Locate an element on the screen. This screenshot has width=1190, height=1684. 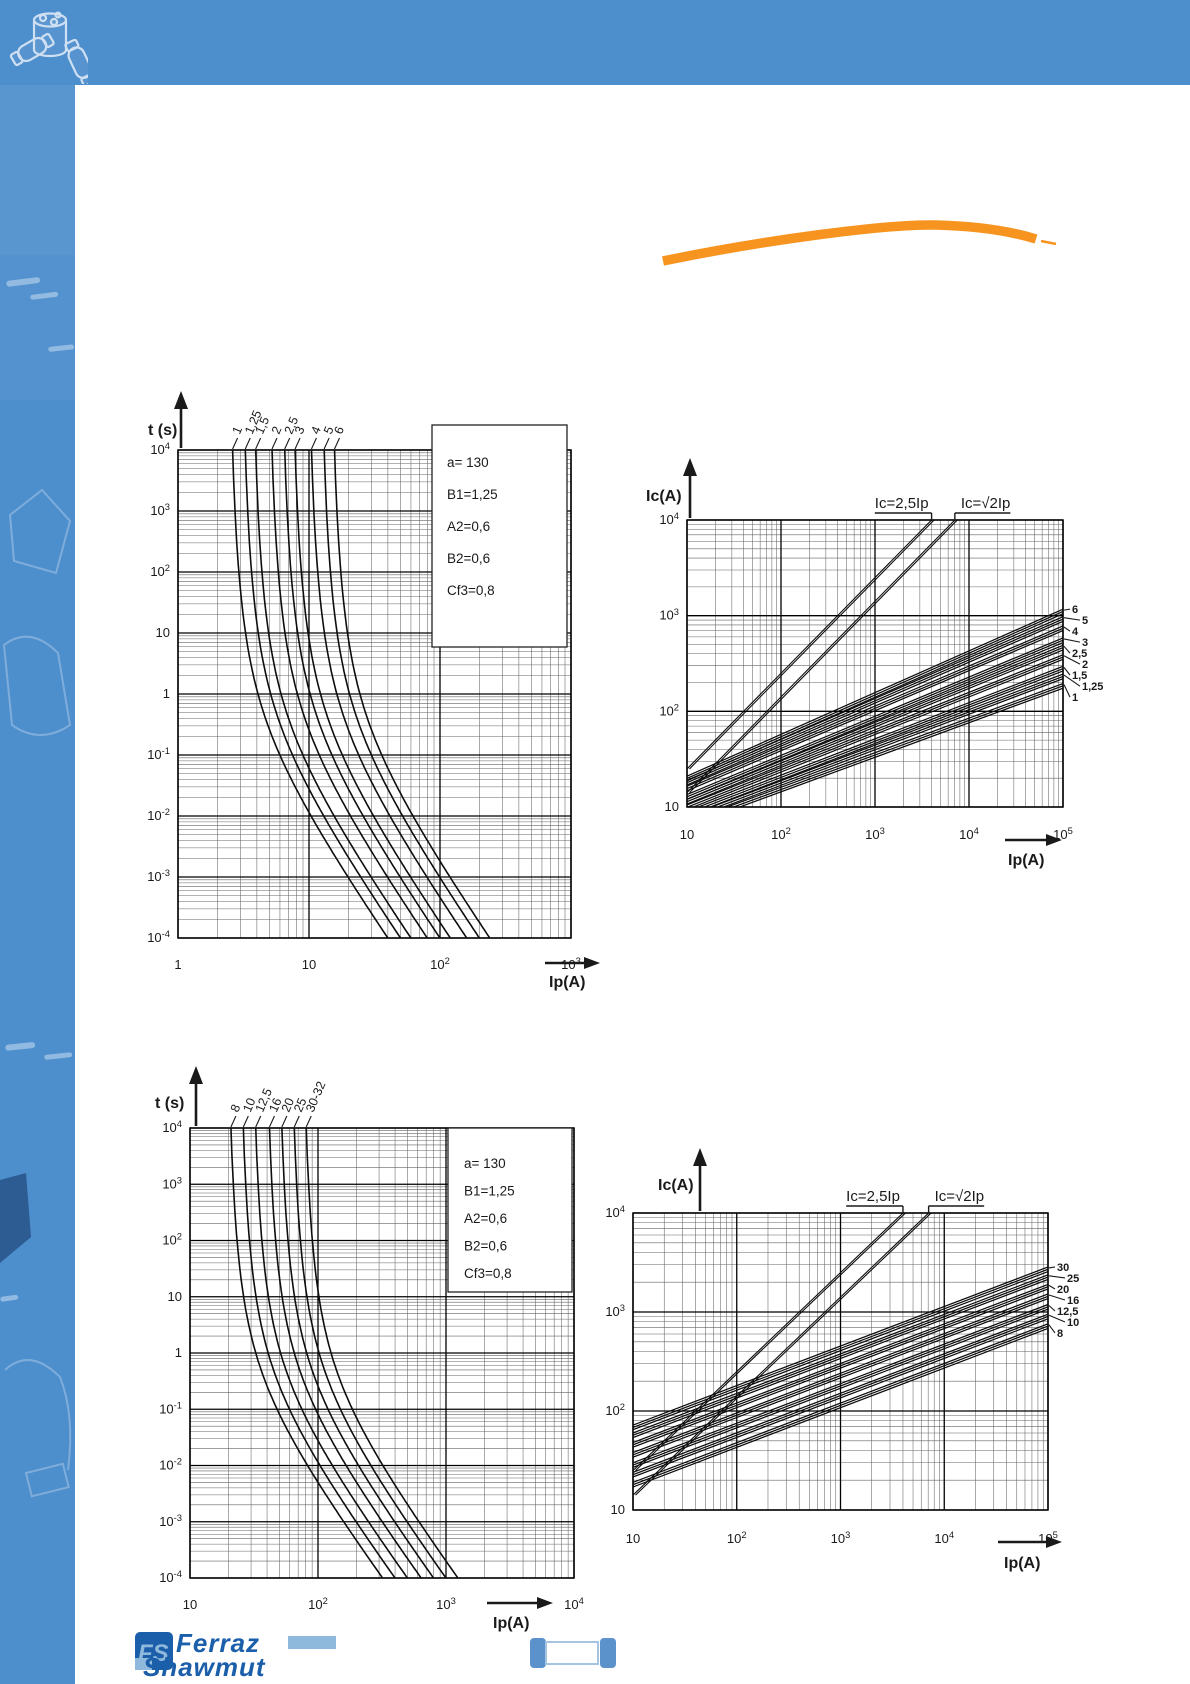
svg-text: 30-32 is located at coordinates (315, 1096).